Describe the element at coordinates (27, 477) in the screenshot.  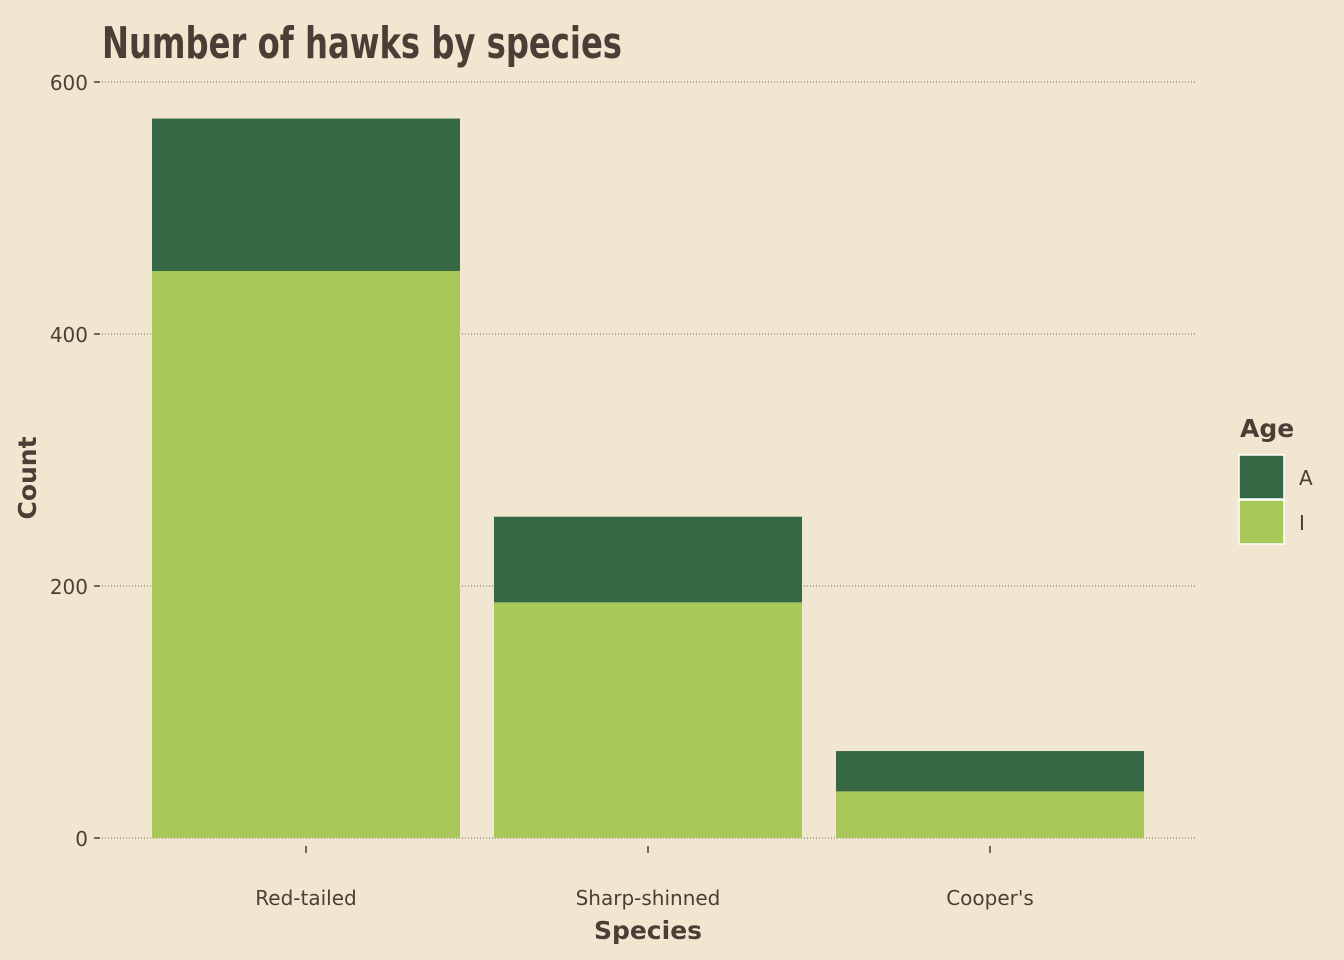
I see `y-axis-title: Count` at that location.